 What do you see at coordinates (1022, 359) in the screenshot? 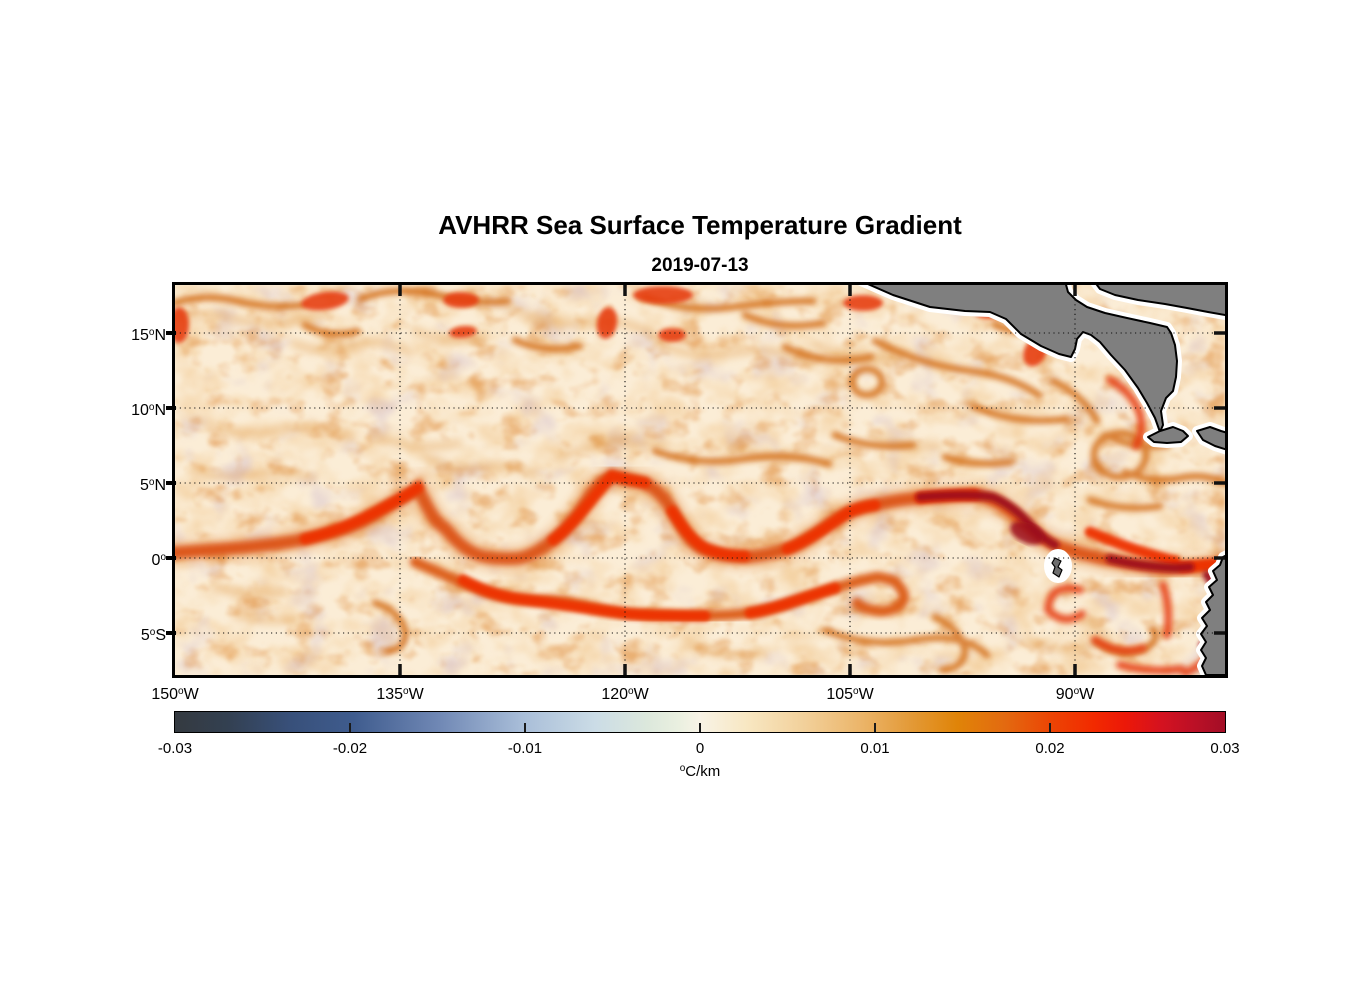
I see `central-america-land` at bounding box center [1022, 359].